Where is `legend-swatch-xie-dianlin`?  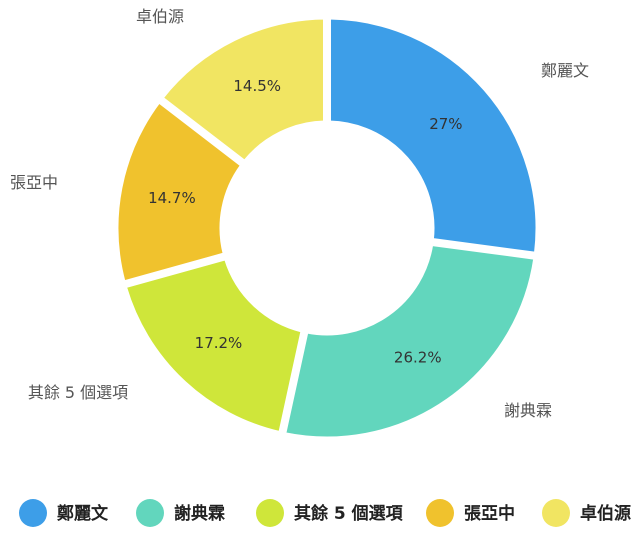
legend-swatch-xie-dianlin is located at coordinates (150, 513).